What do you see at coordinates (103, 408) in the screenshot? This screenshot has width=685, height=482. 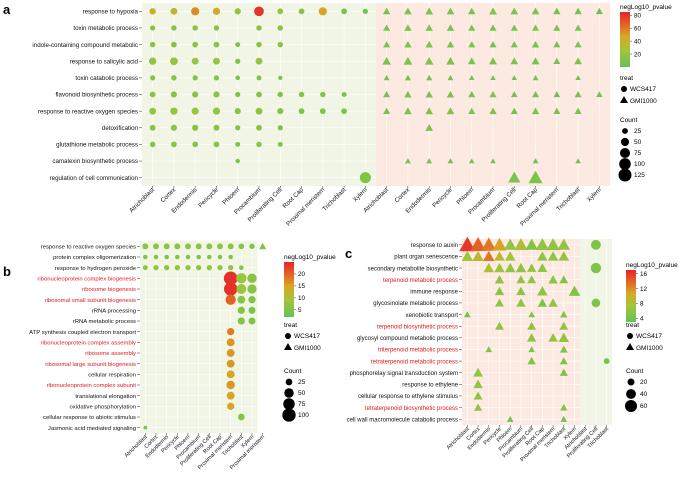 I see `row-label: oxidative phosphorylation` at bounding box center [103, 408].